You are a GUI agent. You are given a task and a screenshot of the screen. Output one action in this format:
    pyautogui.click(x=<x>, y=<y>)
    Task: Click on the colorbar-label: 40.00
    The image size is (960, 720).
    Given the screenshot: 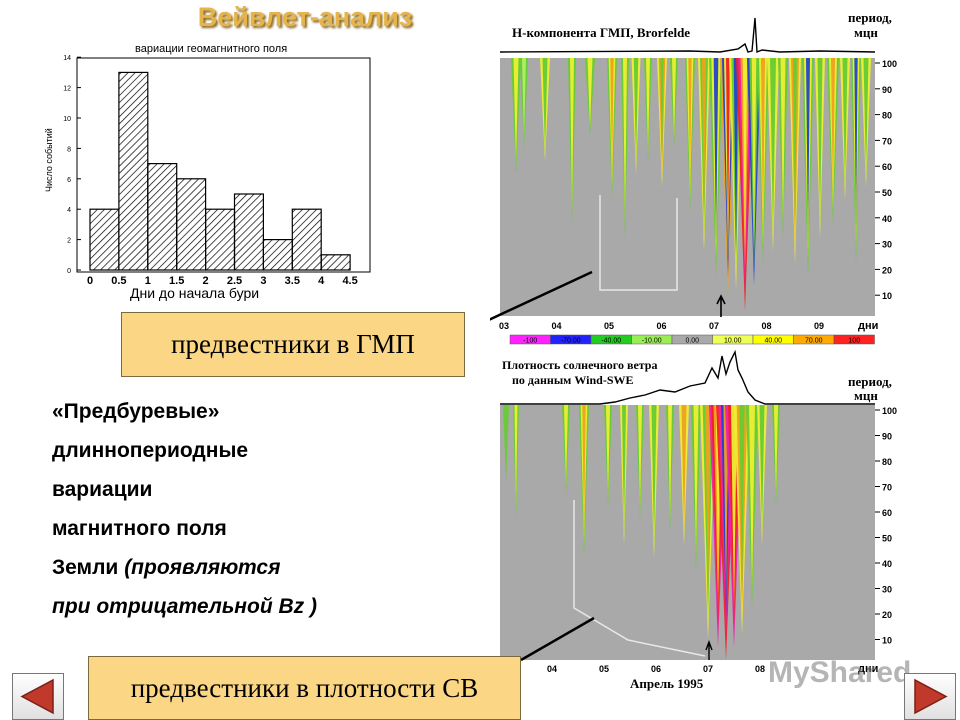 What is the action you would take?
    pyautogui.click(x=773, y=341)
    